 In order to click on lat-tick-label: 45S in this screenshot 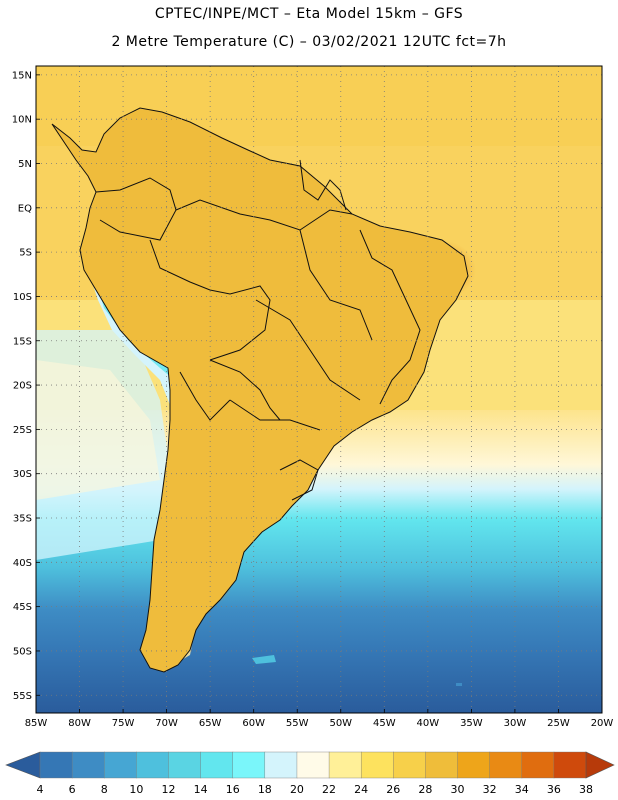, I will do `click(22, 607)`.